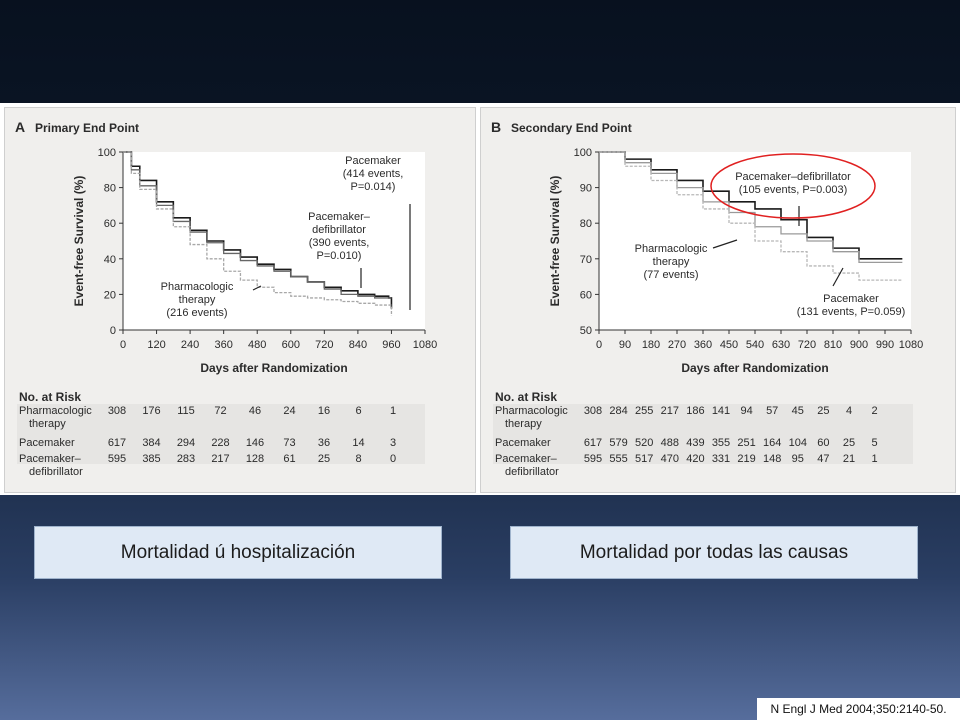 This screenshot has width=960, height=720. Describe the element at coordinates (555, 241) in the screenshot. I see `chart-b-y-axis-label: Event-free Survival (%)` at that location.